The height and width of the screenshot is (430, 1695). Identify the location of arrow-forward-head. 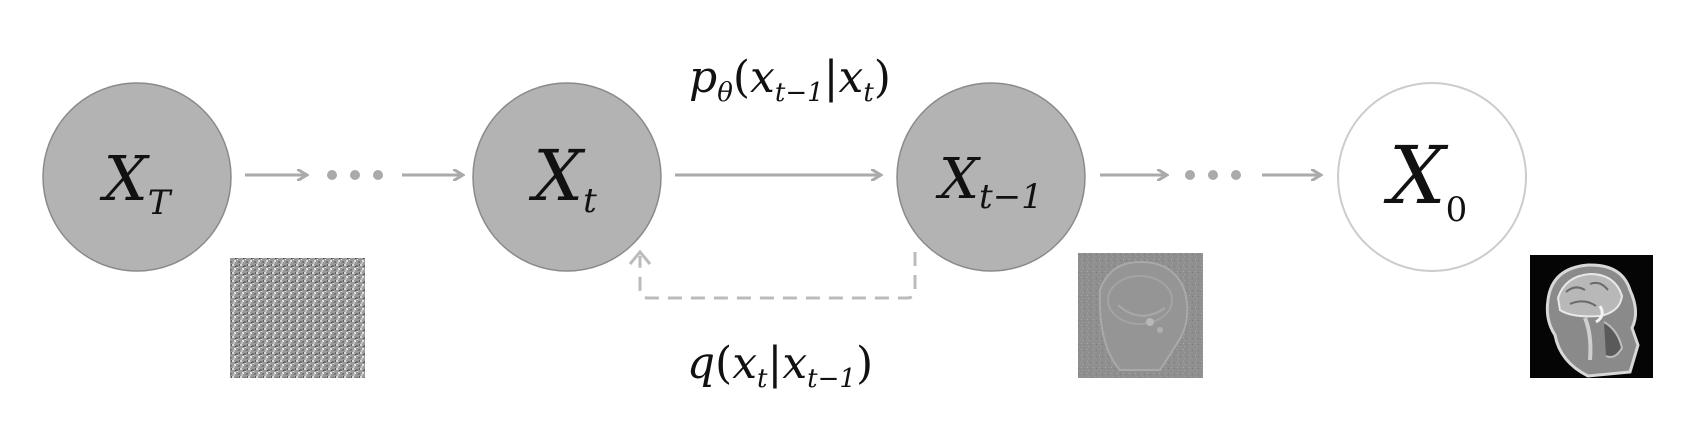
(640, 257).